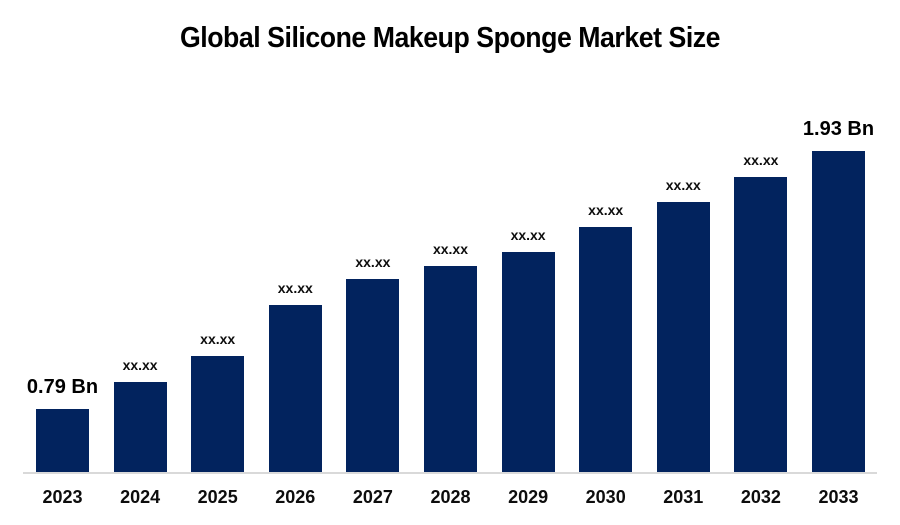 The width and height of the screenshot is (900, 525). Describe the element at coordinates (295, 497) in the screenshot. I see `x-tick-2026: 2026` at that location.